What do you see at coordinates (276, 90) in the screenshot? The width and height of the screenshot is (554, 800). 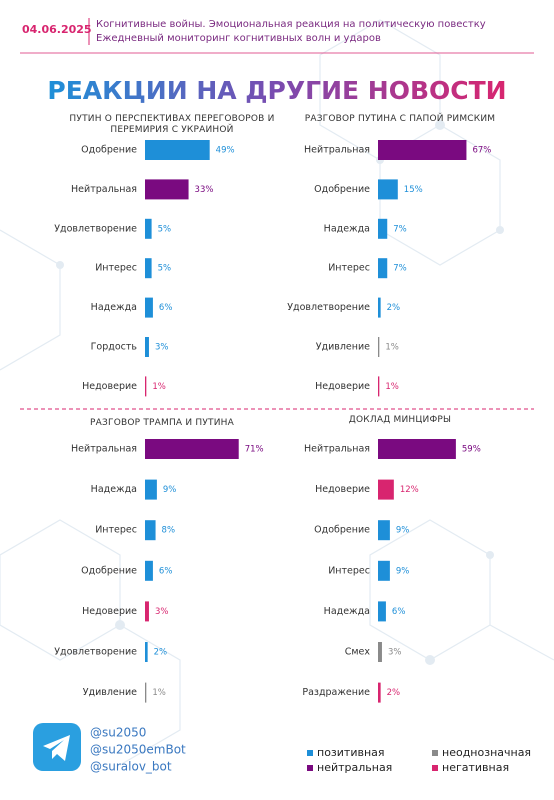 I see `main-title: РЕАКЦИИ НА ДРУГИЕ НОВОСТИ` at bounding box center [276, 90].